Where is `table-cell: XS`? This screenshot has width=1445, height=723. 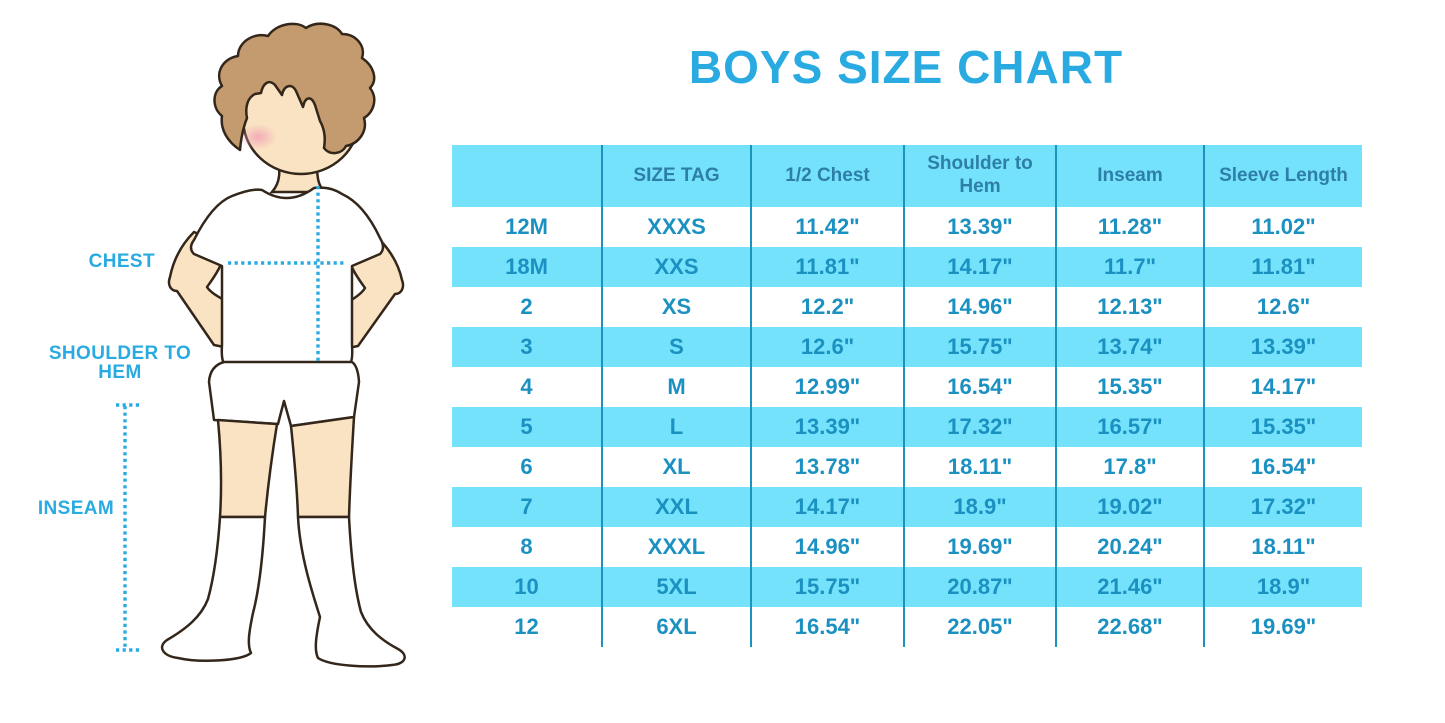
table-cell: XS is located at coordinates (677, 307).